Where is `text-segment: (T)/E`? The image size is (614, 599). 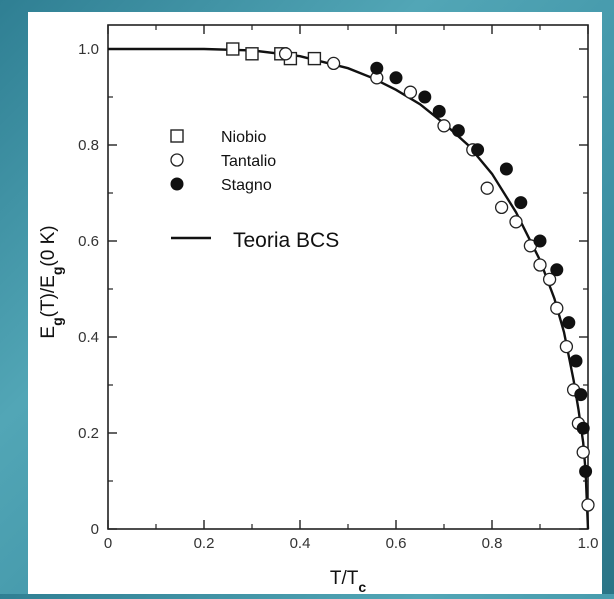 text-segment: (T)/E is located at coordinates (48, 296).